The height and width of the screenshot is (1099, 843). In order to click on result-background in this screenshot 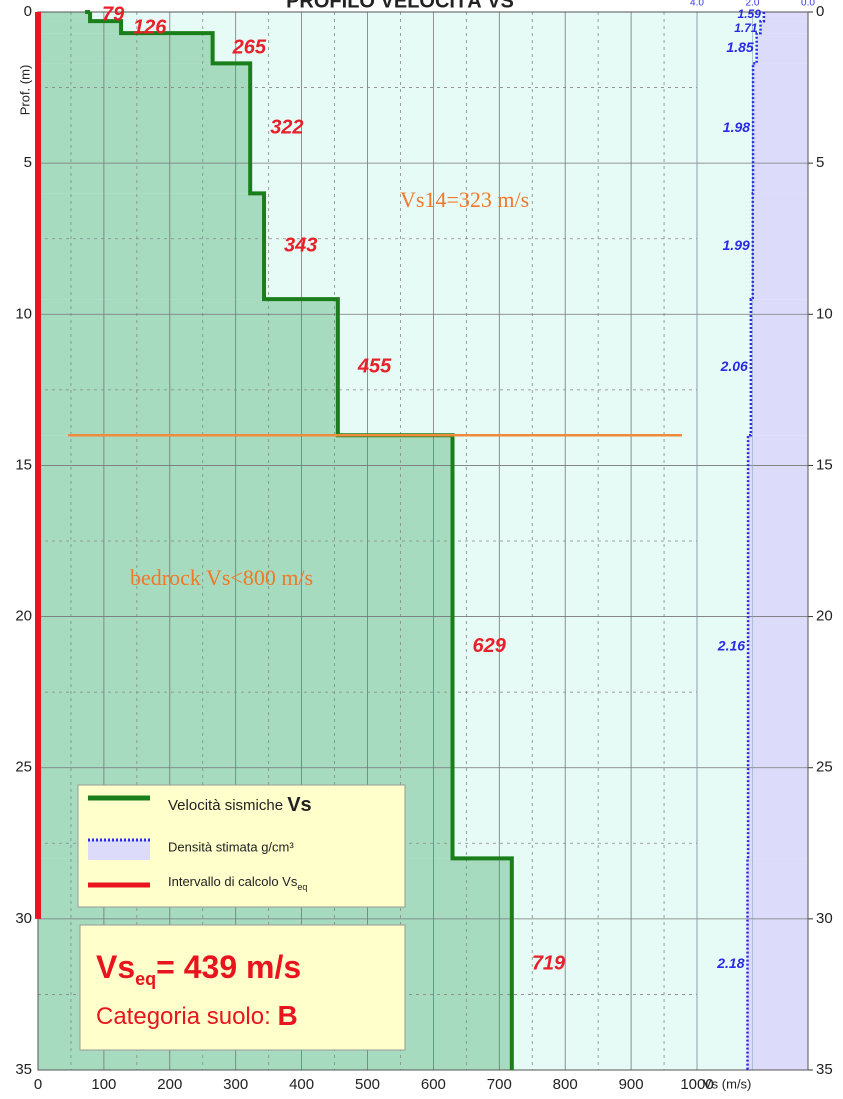, I will do `click(242, 987)`.